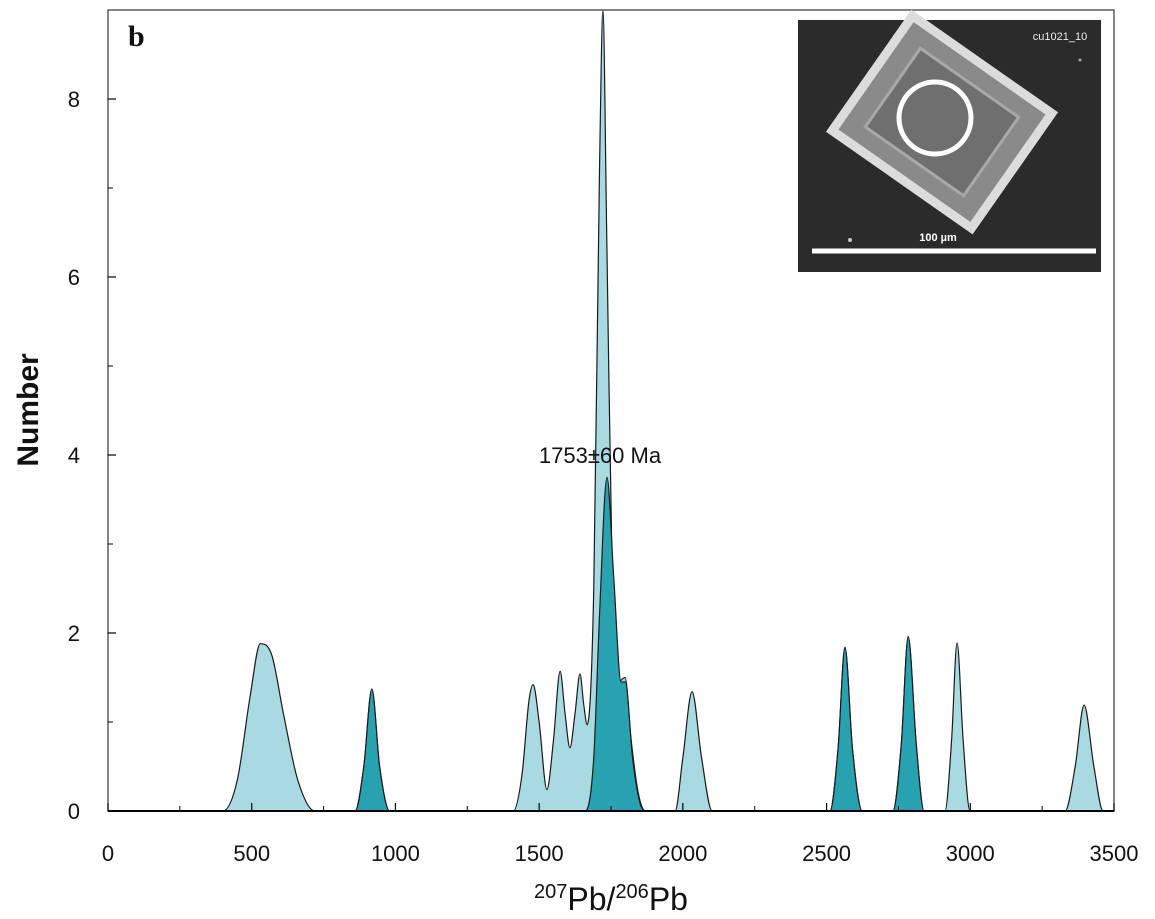  Describe the element at coordinates (826, 853) in the screenshot. I see `x-tick-label: 2500` at that location.